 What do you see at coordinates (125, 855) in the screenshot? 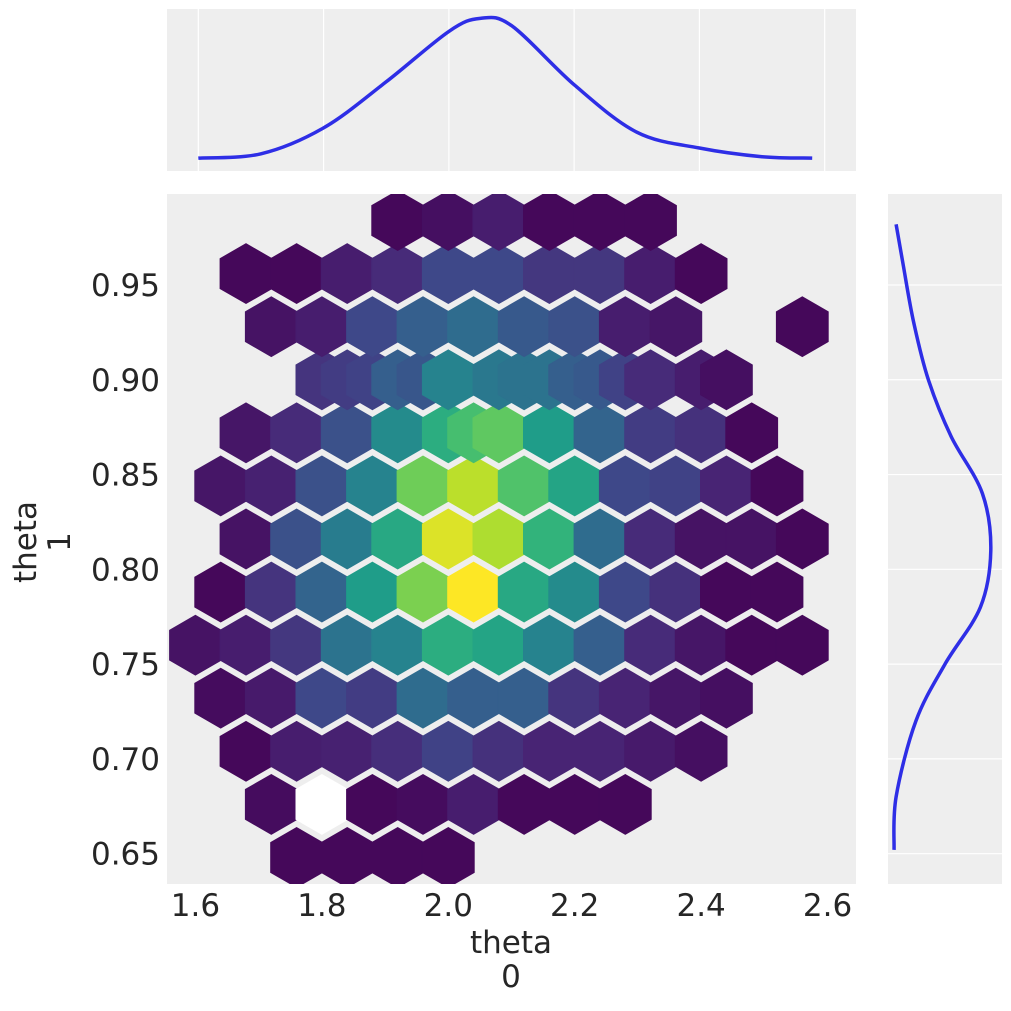
I see `y-tick-label: 0.65` at bounding box center [125, 855].